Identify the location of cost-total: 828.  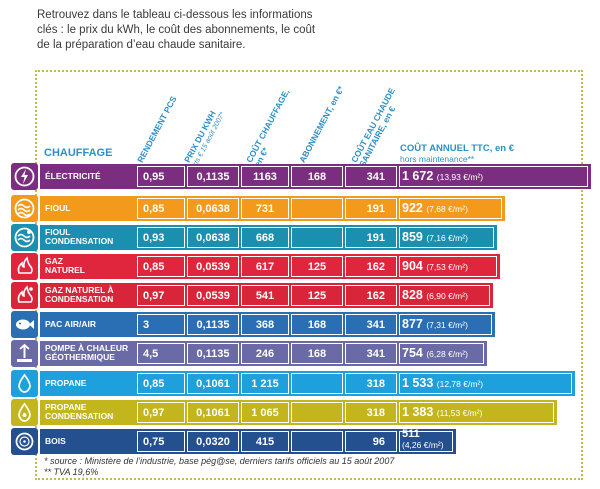
(412, 295).